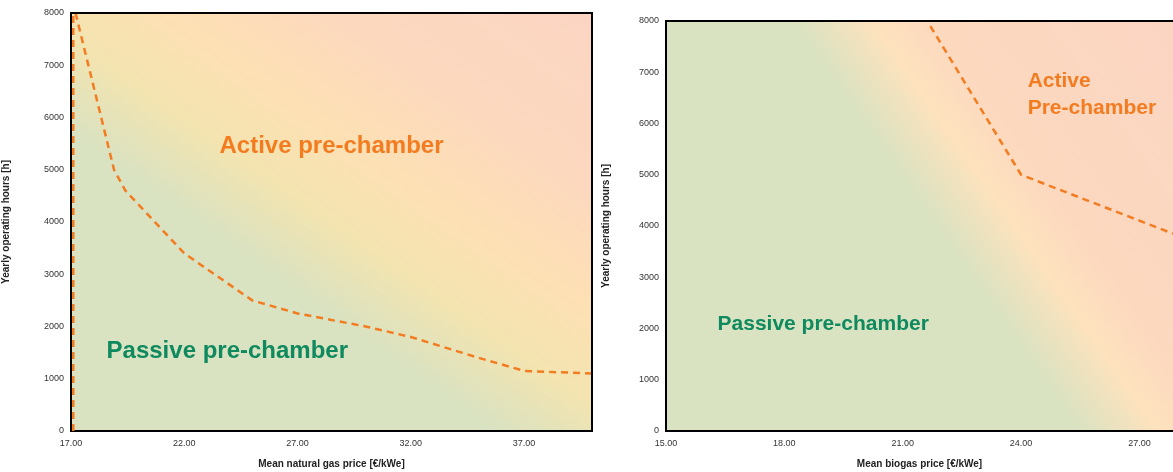 The height and width of the screenshot is (472, 1173). I want to click on x-axis-title: Mean natural gas price [€/kWe], so click(331, 463).